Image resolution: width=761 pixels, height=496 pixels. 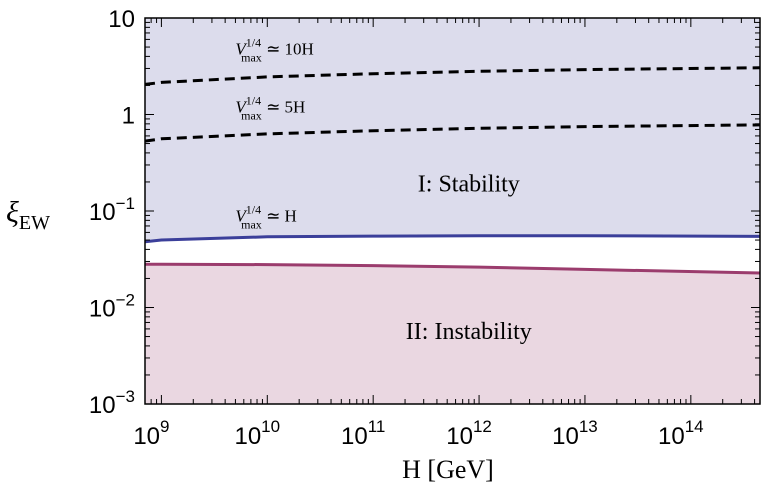 What do you see at coordinates (453, 268) in the screenshot?
I see `curve-instability-boundary` at bounding box center [453, 268].